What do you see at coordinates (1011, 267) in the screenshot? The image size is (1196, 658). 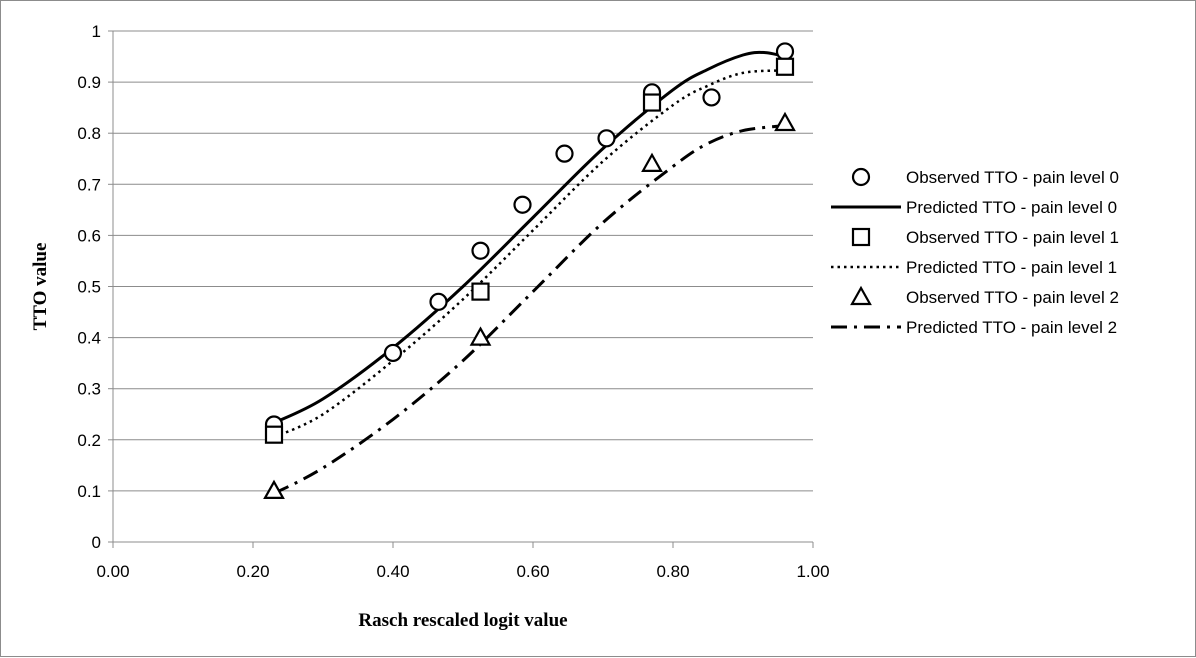 I see `legend-label: Predicted TTO - pain level 1` at bounding box center [1011, 267].